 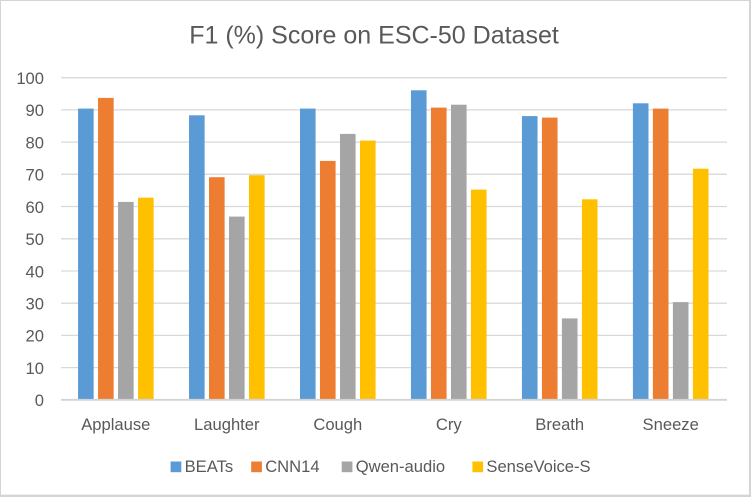 What do you see at coordinates (35, 239) in the screenshot?
I see `svg-text: 50` at bounding box center [35, 239].